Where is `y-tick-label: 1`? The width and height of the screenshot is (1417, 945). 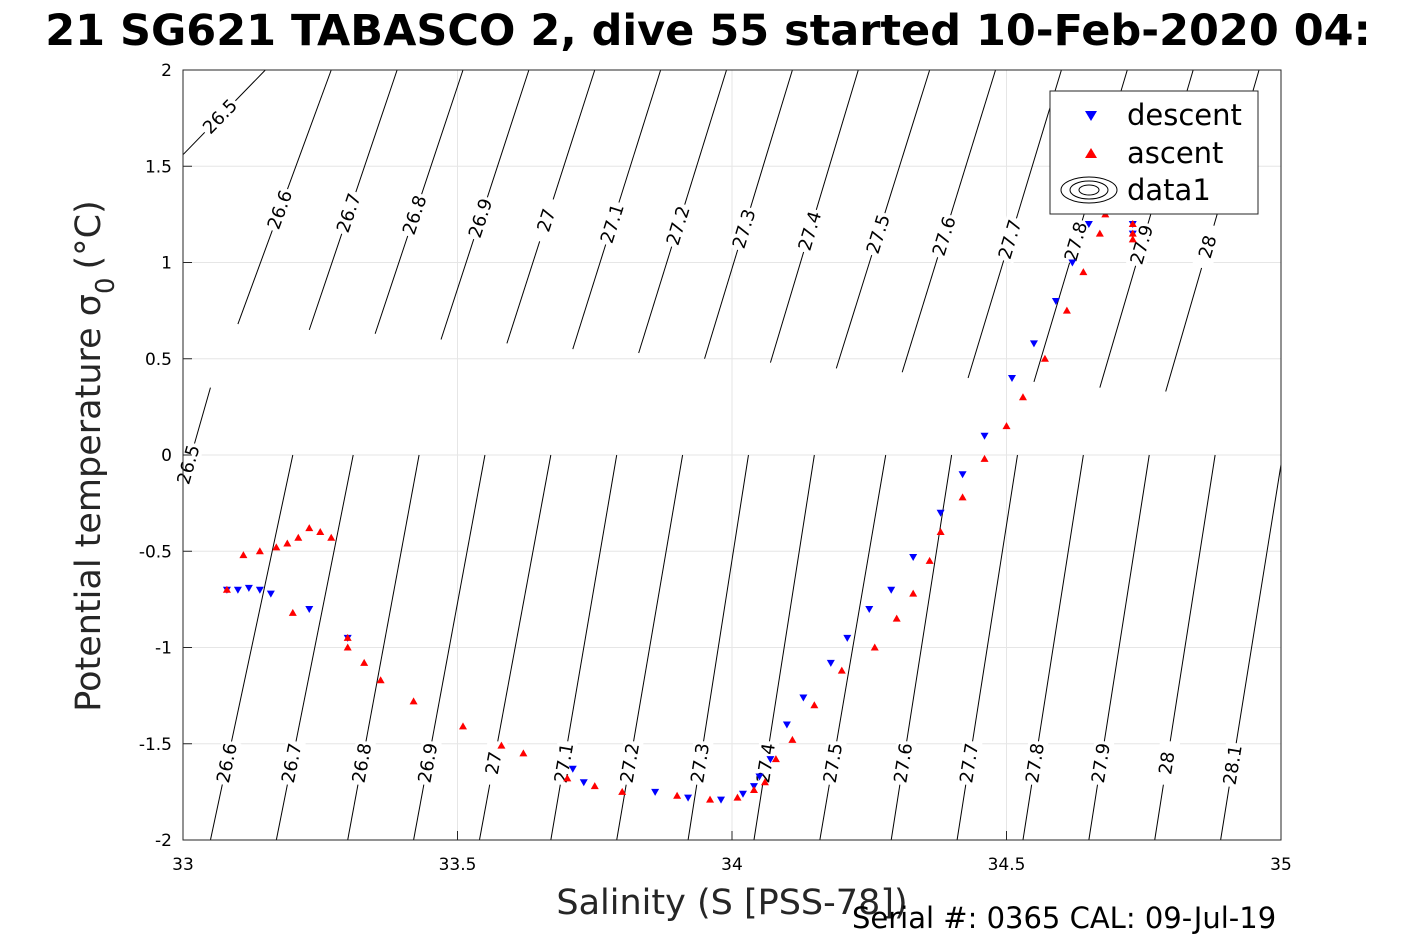
y-tick-label: 1 is located at coordinates (166, 264).